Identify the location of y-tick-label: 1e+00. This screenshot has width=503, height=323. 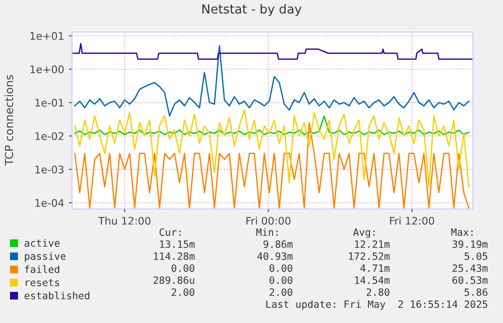
(47, 69).